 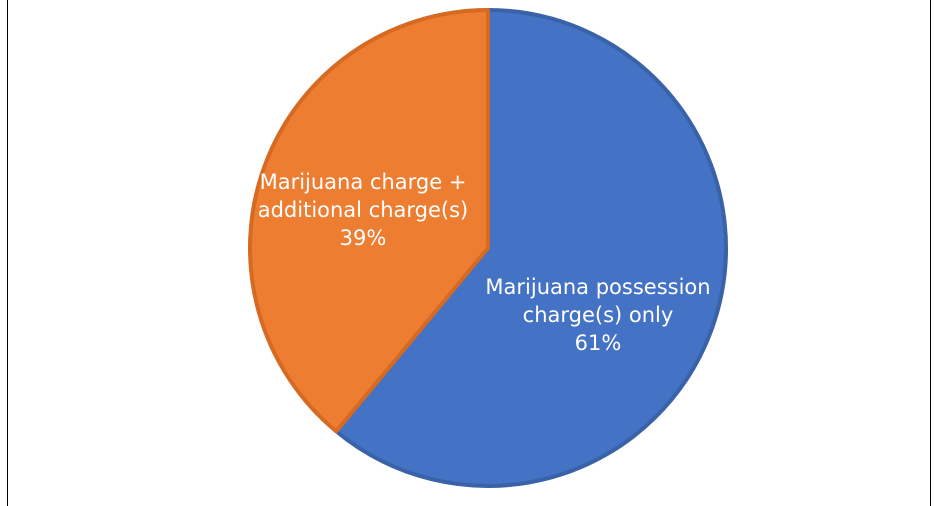 I want to click on slice-label-0-line-0: Marijuana possession, so click(x=597, y=287).